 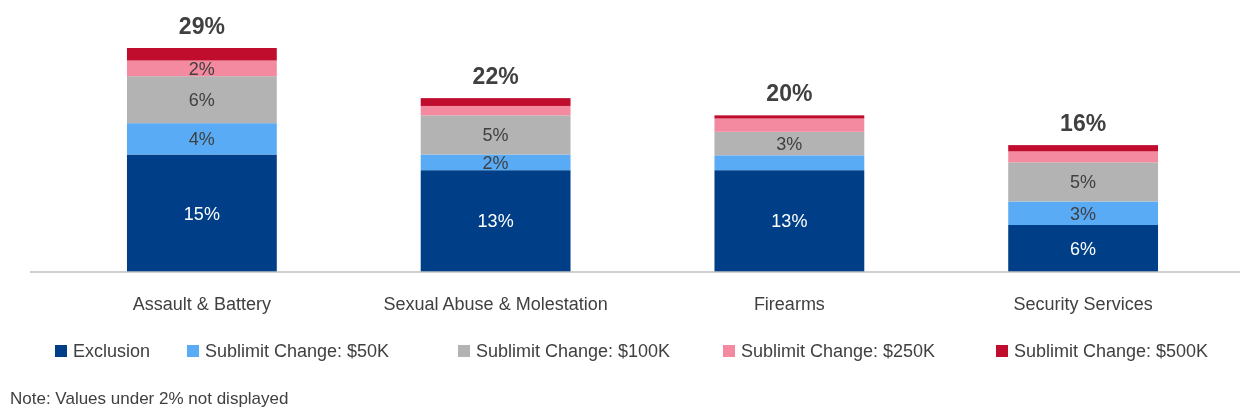 I want to click on total-label: 22%, so click(x=495, y=76).